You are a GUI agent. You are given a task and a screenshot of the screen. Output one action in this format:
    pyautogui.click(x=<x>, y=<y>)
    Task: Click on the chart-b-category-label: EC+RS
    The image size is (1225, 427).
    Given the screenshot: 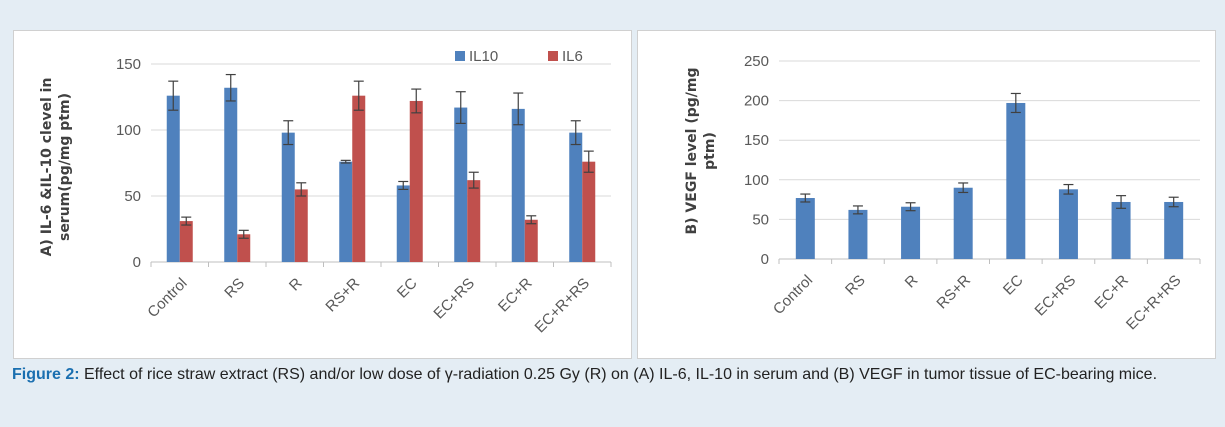 What is the action you would take?
    pyautogui.click(x=1056, y=296)
    